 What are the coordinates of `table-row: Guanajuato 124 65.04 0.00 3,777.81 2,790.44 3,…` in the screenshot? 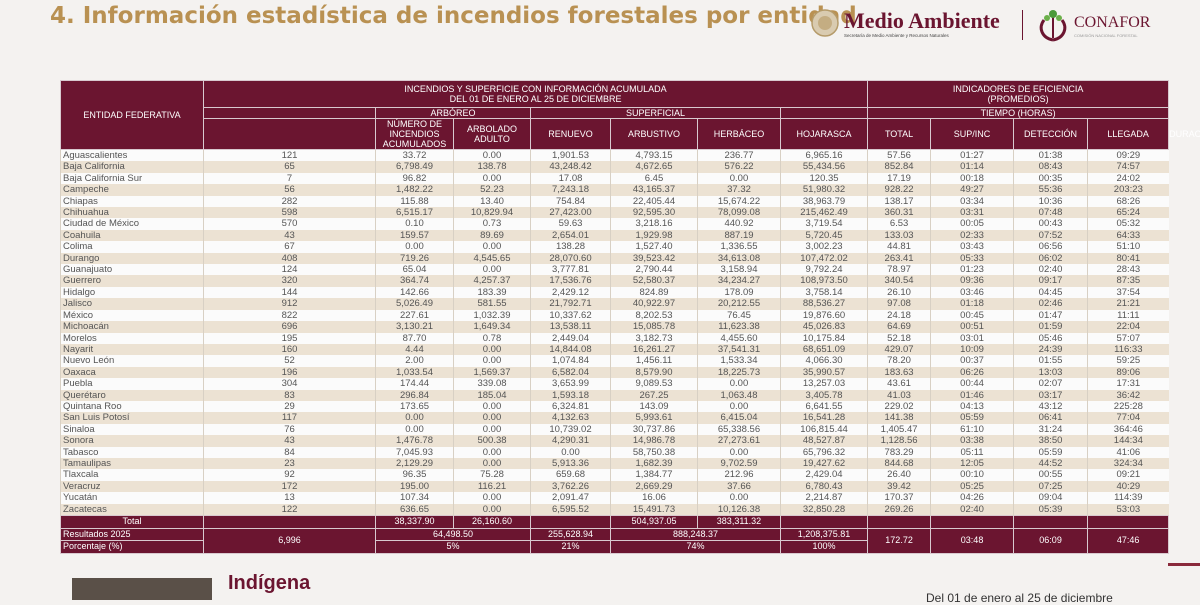 It's located at (614, 270).